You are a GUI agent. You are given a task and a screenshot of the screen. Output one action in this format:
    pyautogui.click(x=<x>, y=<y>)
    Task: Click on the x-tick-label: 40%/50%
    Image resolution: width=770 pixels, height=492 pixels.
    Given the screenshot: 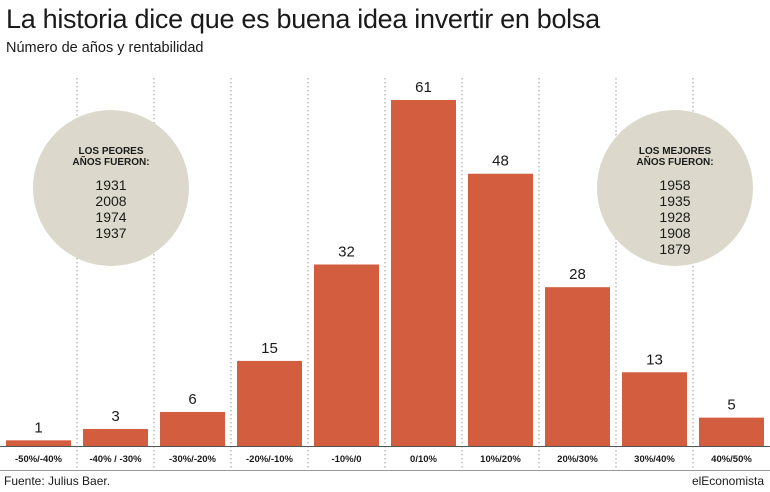 What is the action you would take?
    pyautogui.click(x=731, y=459)
    